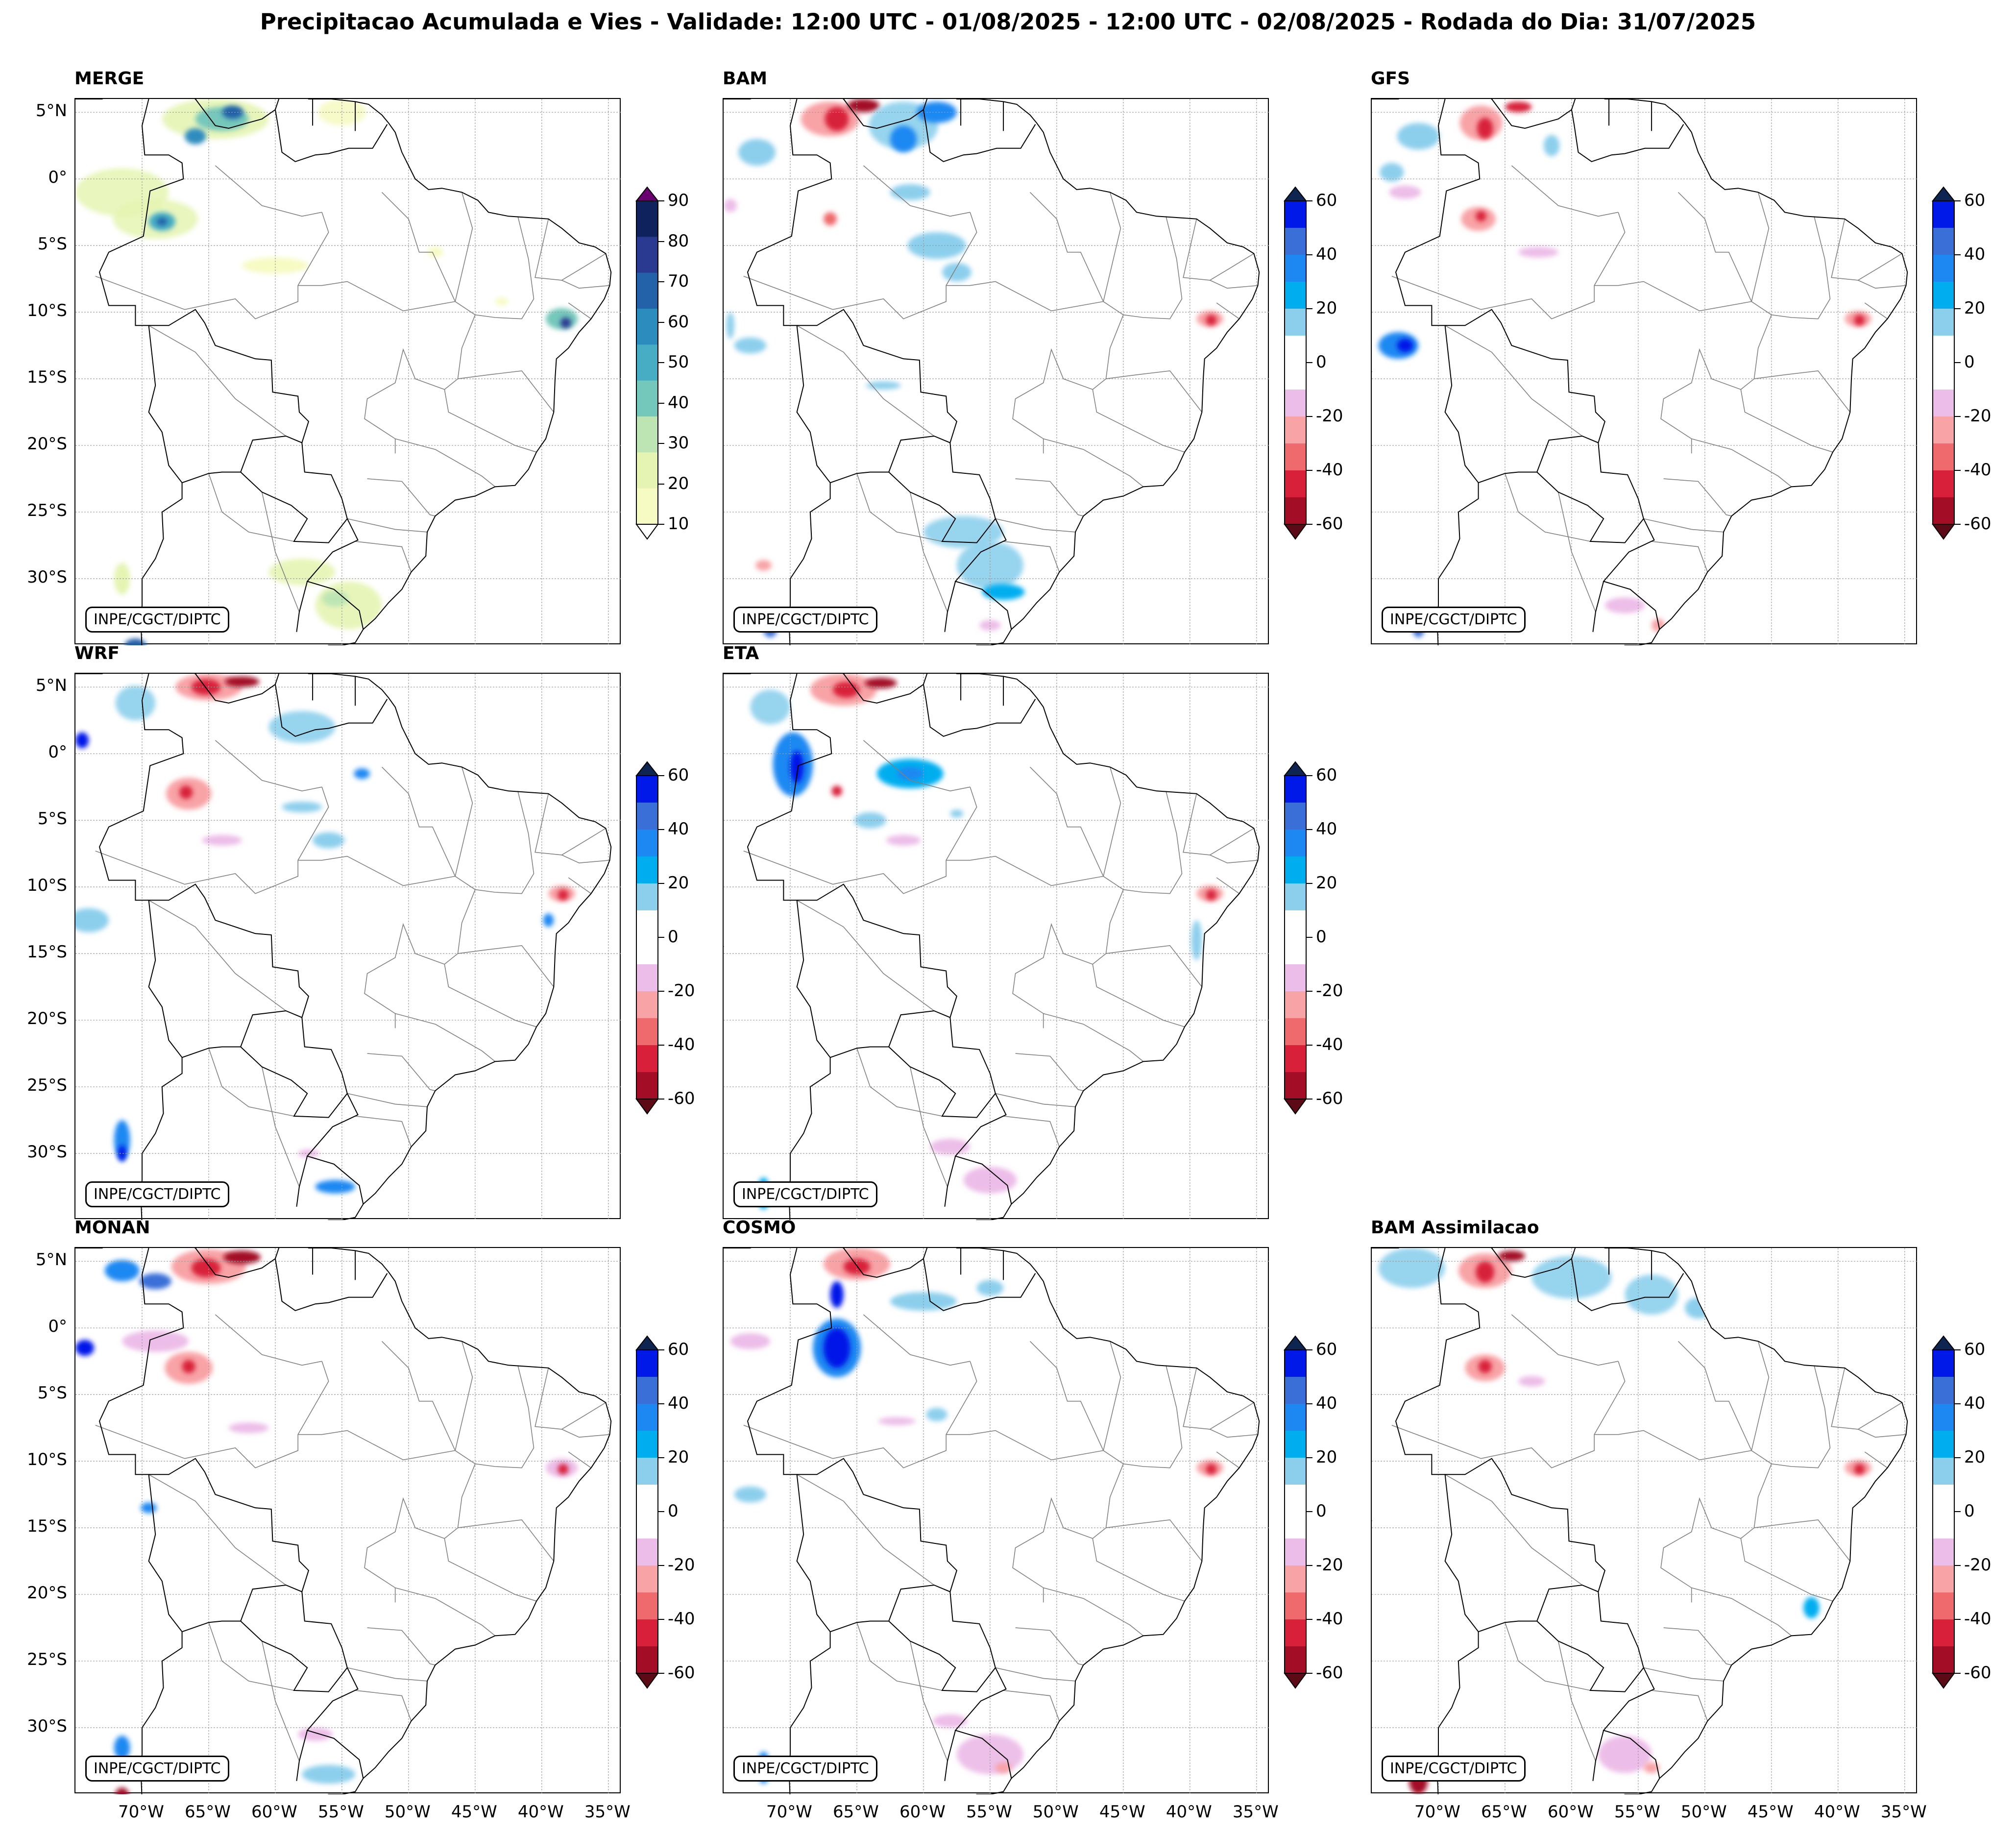 The width and height of the screenshot is (2016, 1834). Describe the element at coordinates (681, 1673) in the screenshot. I see `colorbar-tick-label: -60` at that location.